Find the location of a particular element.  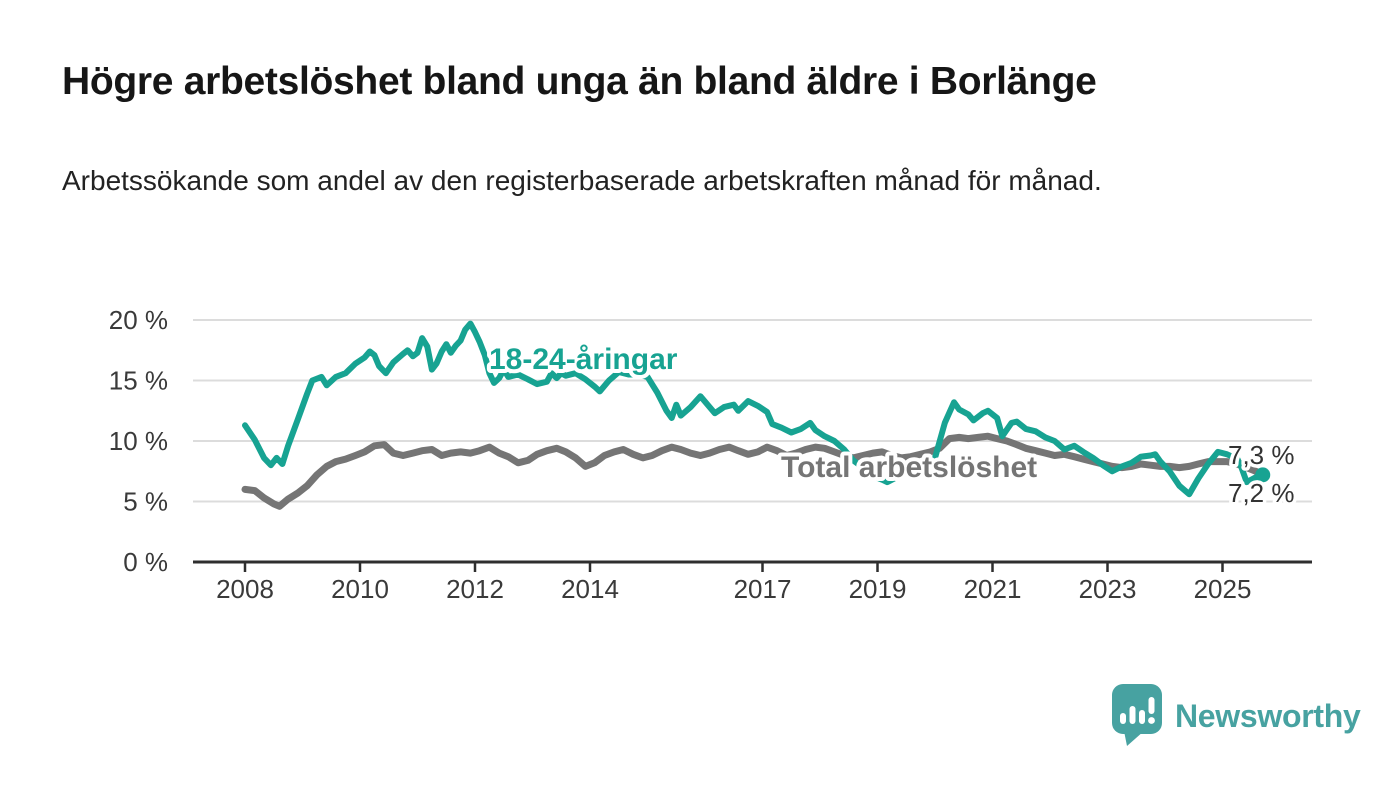

x-axis-tick-label: 2017 is located at coordinates (763, 589).